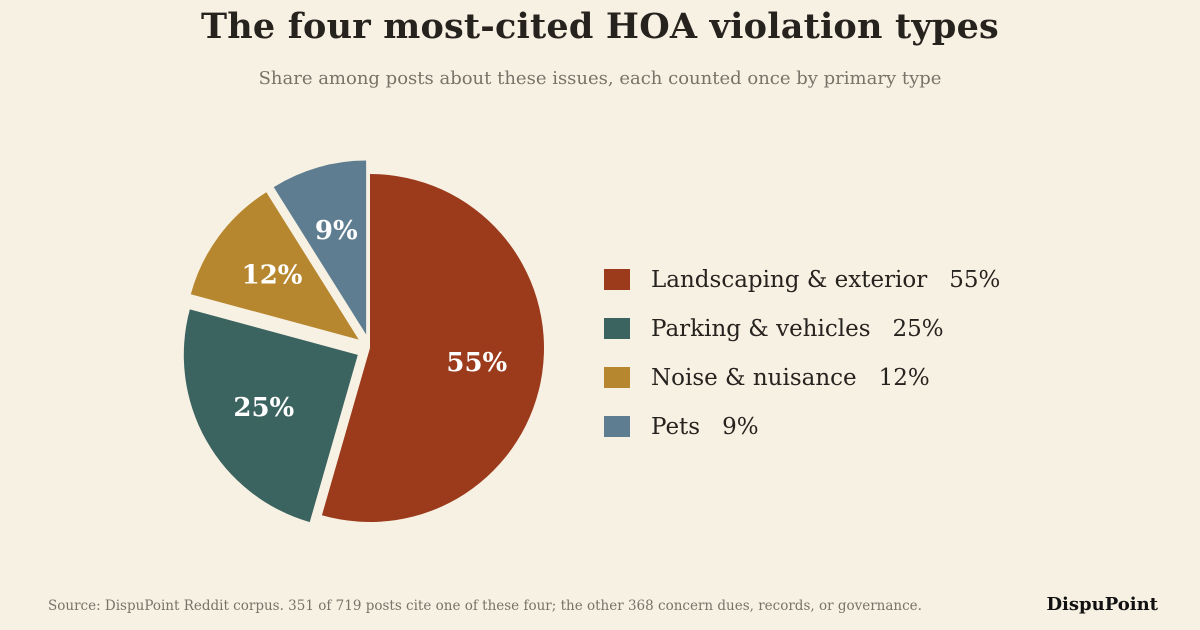 The width and height of the screenshot is (1200, 630). Describe the element at coordinates (918, 328) in the screenshot. I see `legend-value: 25%` at that location.